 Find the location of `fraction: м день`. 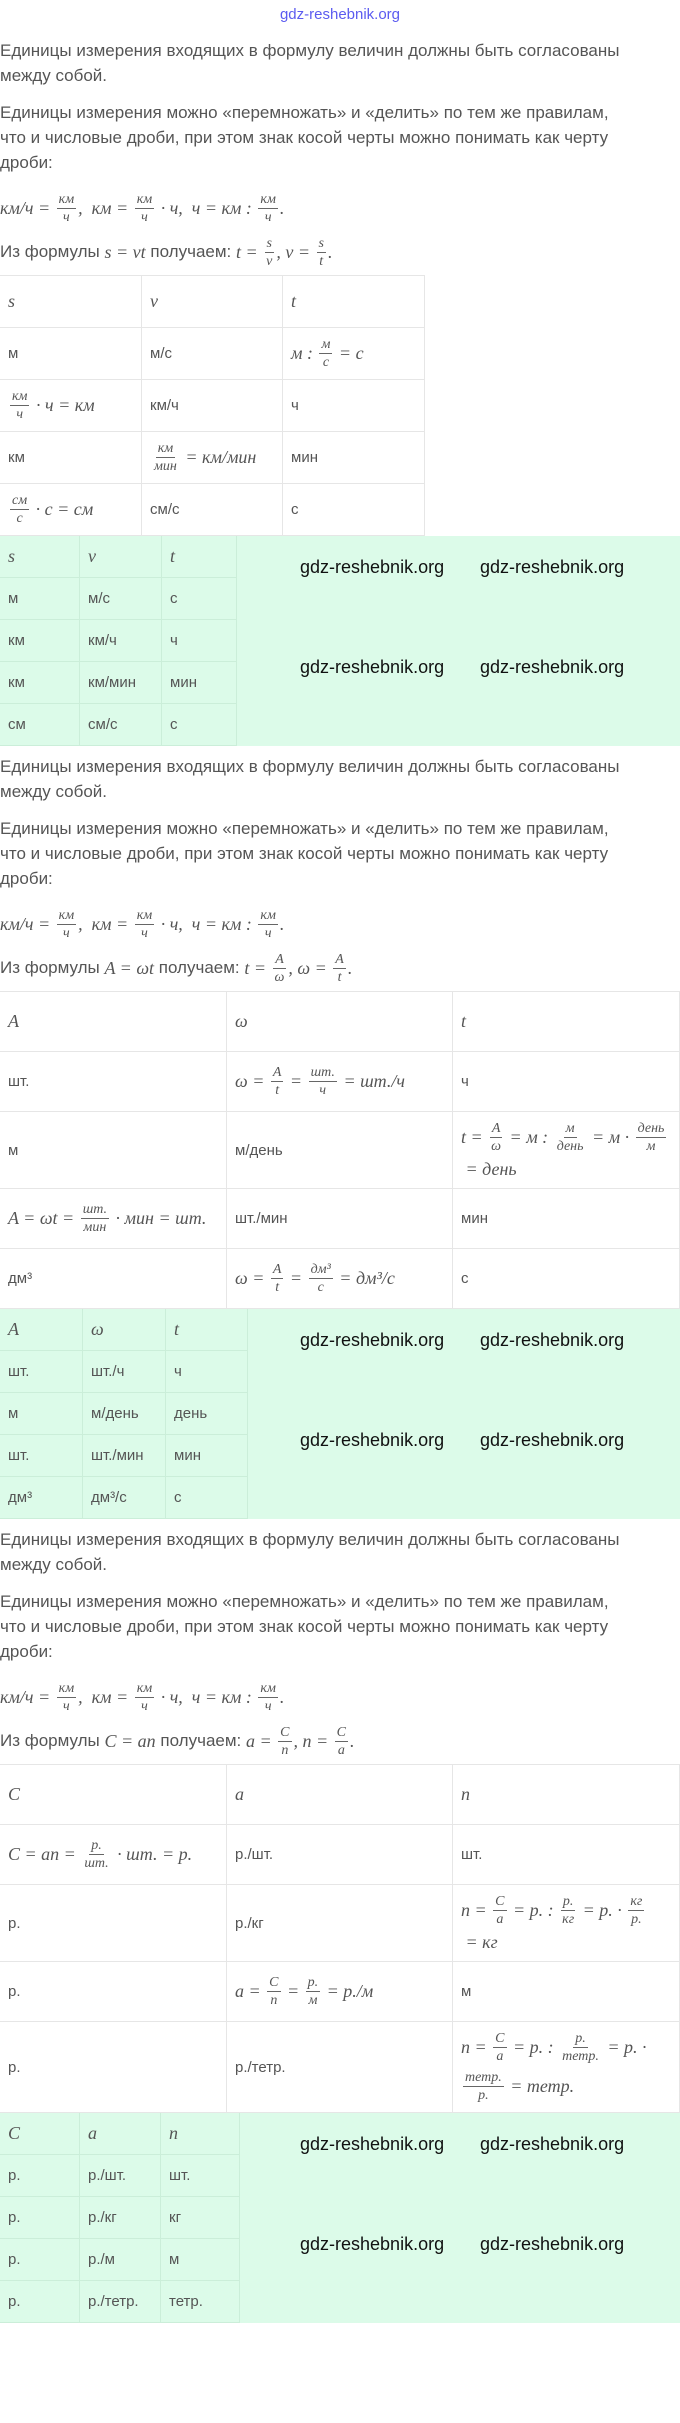

fraction: м день is located at coordinates (570, 1137).